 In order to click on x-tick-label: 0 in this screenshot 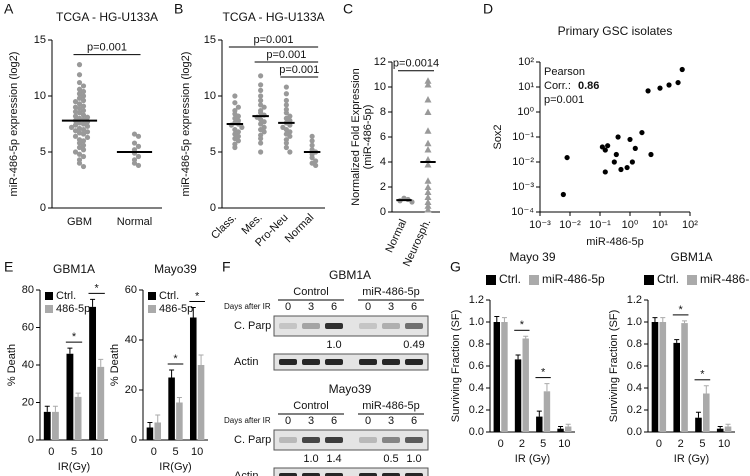, I will do `click(154, 452)`.